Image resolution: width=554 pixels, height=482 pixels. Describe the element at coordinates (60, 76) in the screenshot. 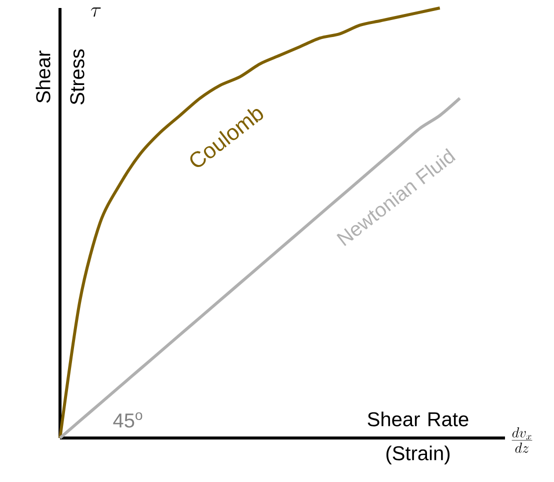

I see `y-axis-title: Shear Stress` at that location.